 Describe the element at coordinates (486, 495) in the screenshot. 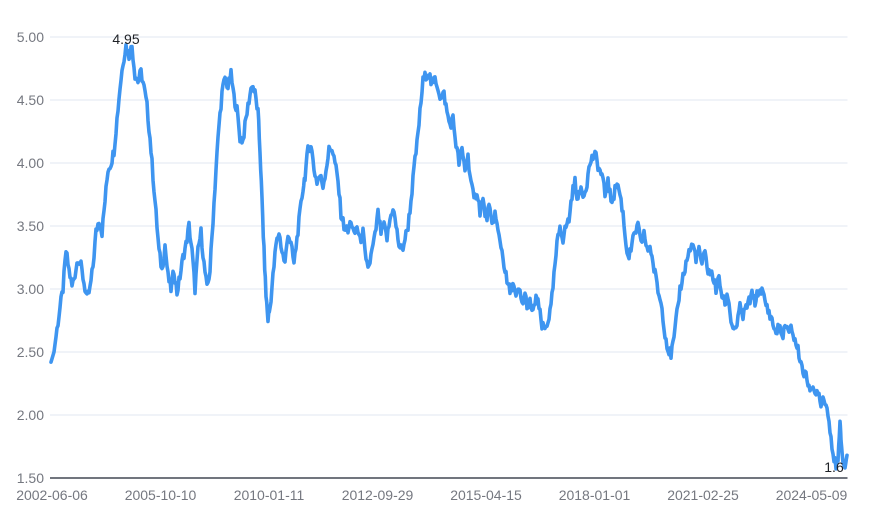

I see `x-axis-tick-label: 2015-04-15` at that location.